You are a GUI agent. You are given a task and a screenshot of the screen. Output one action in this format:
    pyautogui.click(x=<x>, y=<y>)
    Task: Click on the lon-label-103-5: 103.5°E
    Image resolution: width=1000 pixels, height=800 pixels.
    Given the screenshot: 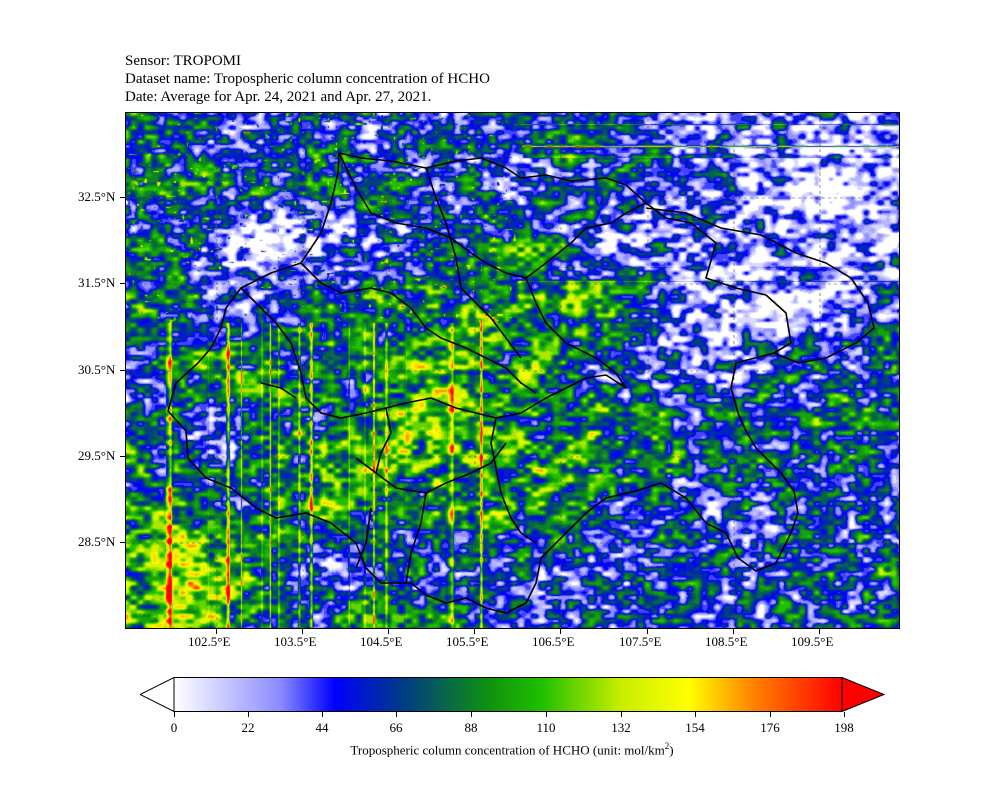 What is the action you would take?
    pyautogui.click(x=295, y=641)
    